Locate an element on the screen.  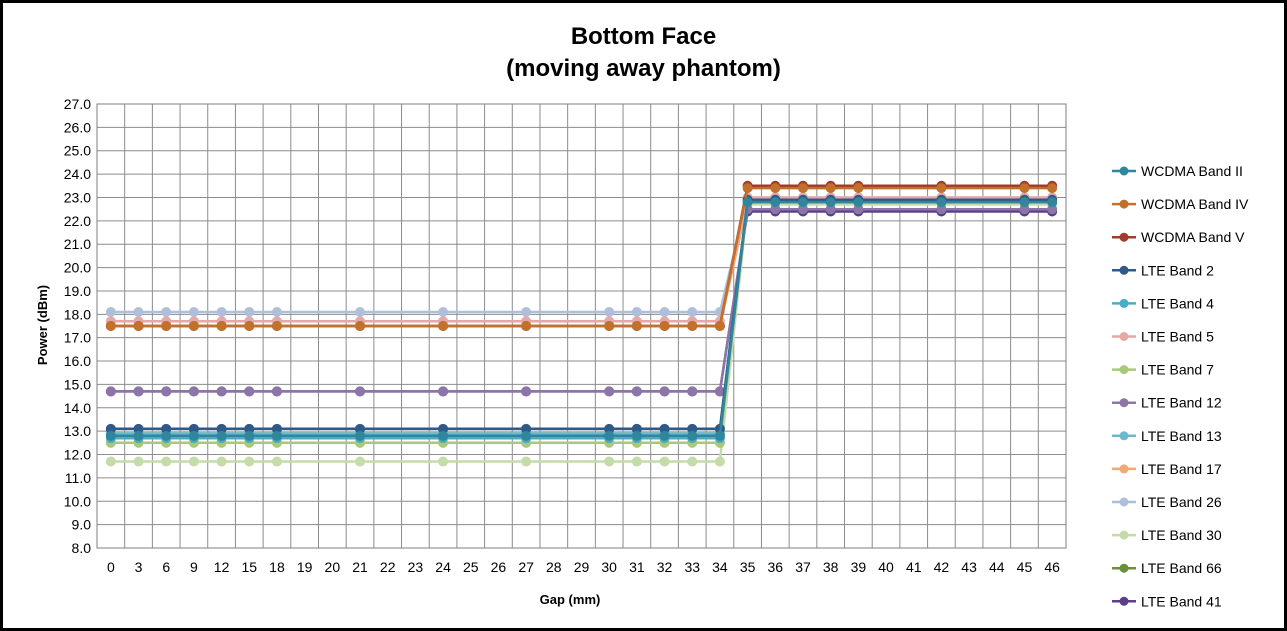
x-tick-label: 31 is located at coordinates (637, 567).